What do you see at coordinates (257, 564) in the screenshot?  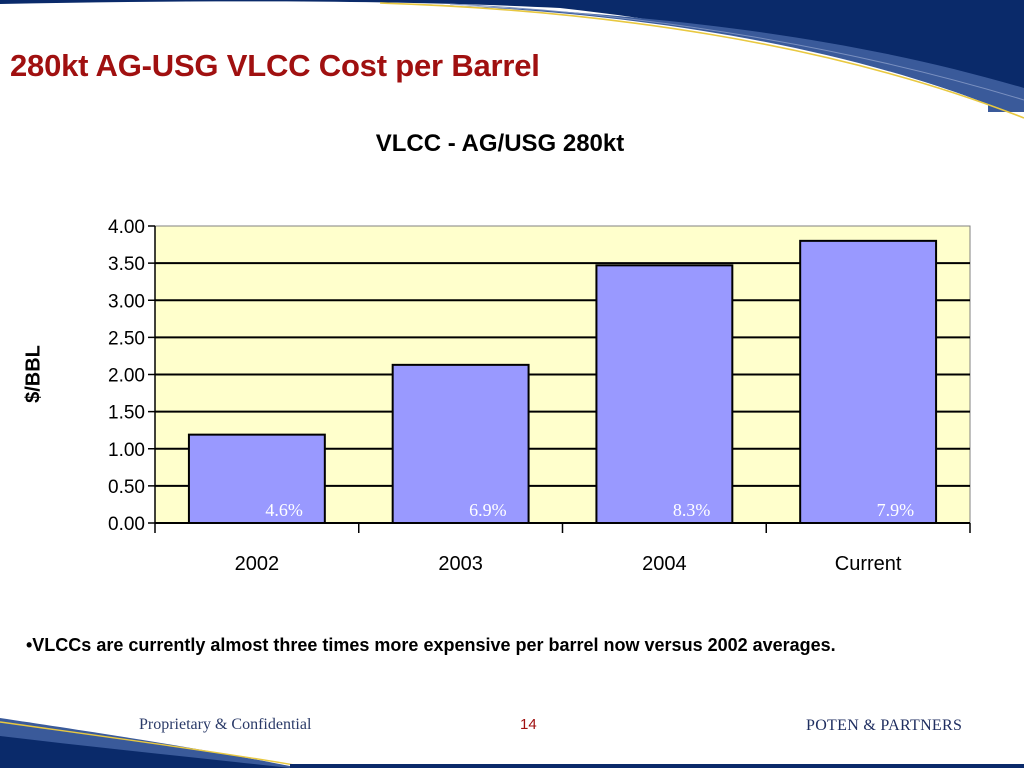 I see `x-category-label: 2002` at bounding box center [257, 564].